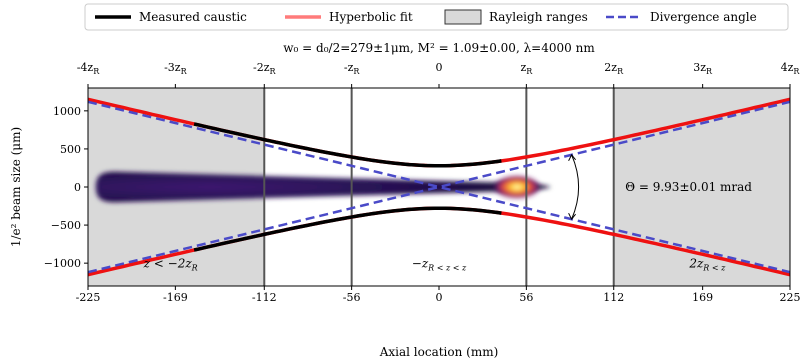 Image resolution: width=802 pixels, height=362 pixels. Describe the element at coordinates (572, 216) in the screenshot. I see `angle-arrow-head-bottom` at that location.